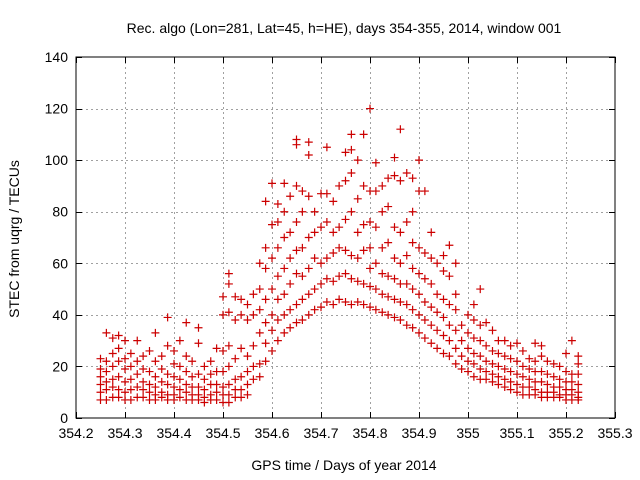 This screenshot has width=640, height=480. Describe the element at coordinates (14, 239) in the screenshot. I see `y-axis-label: STEC from uqrg / TECUs` at that location.